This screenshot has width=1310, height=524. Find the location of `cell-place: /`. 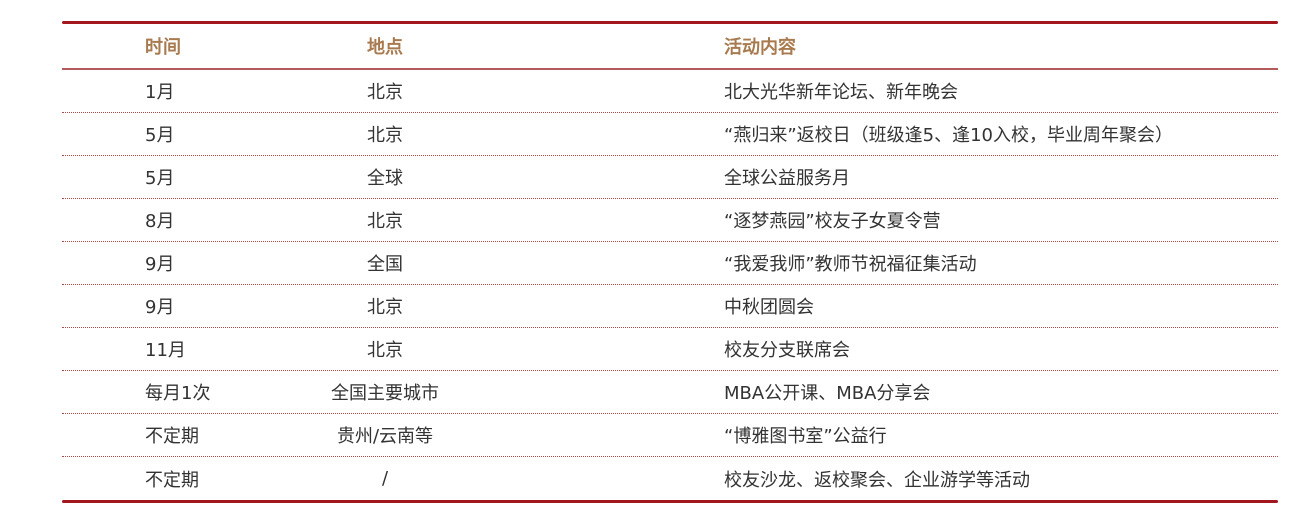

cell-place: / is located at coordinates (385, 478).